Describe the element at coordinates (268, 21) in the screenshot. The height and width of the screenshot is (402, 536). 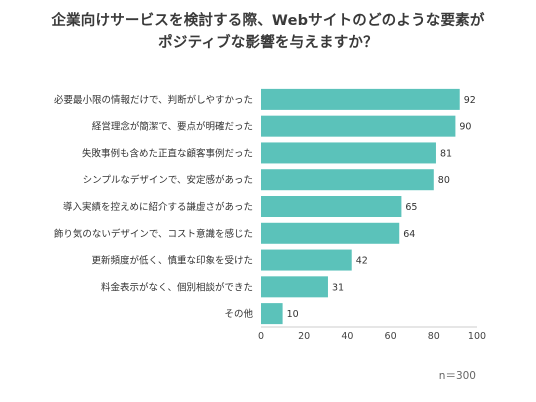
I see `chart-title-line-1: 企業向けサービスを検討する際、Webサイトのどのような要素が` at that location.